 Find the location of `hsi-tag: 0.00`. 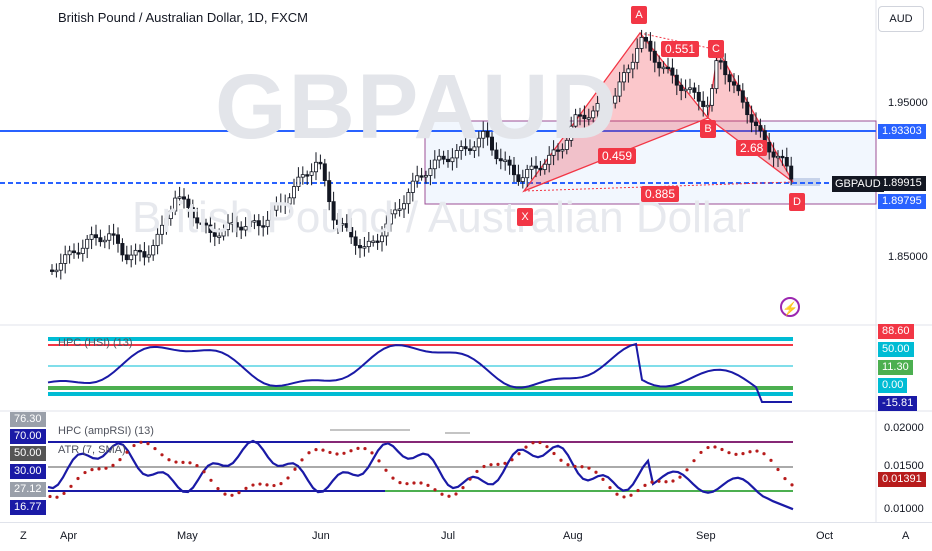

hsi-tag: 0.00 is located at coordinates (893, 385).